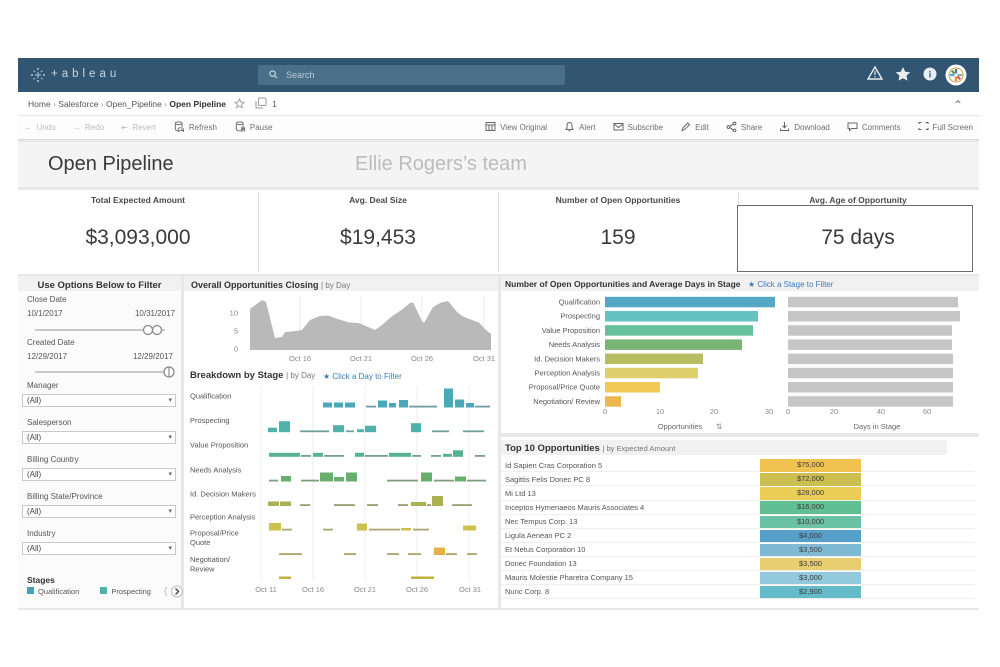  Describe the element at coordinates (200, 542) in the screenshot. I see `svg-text: Quote` at that location.